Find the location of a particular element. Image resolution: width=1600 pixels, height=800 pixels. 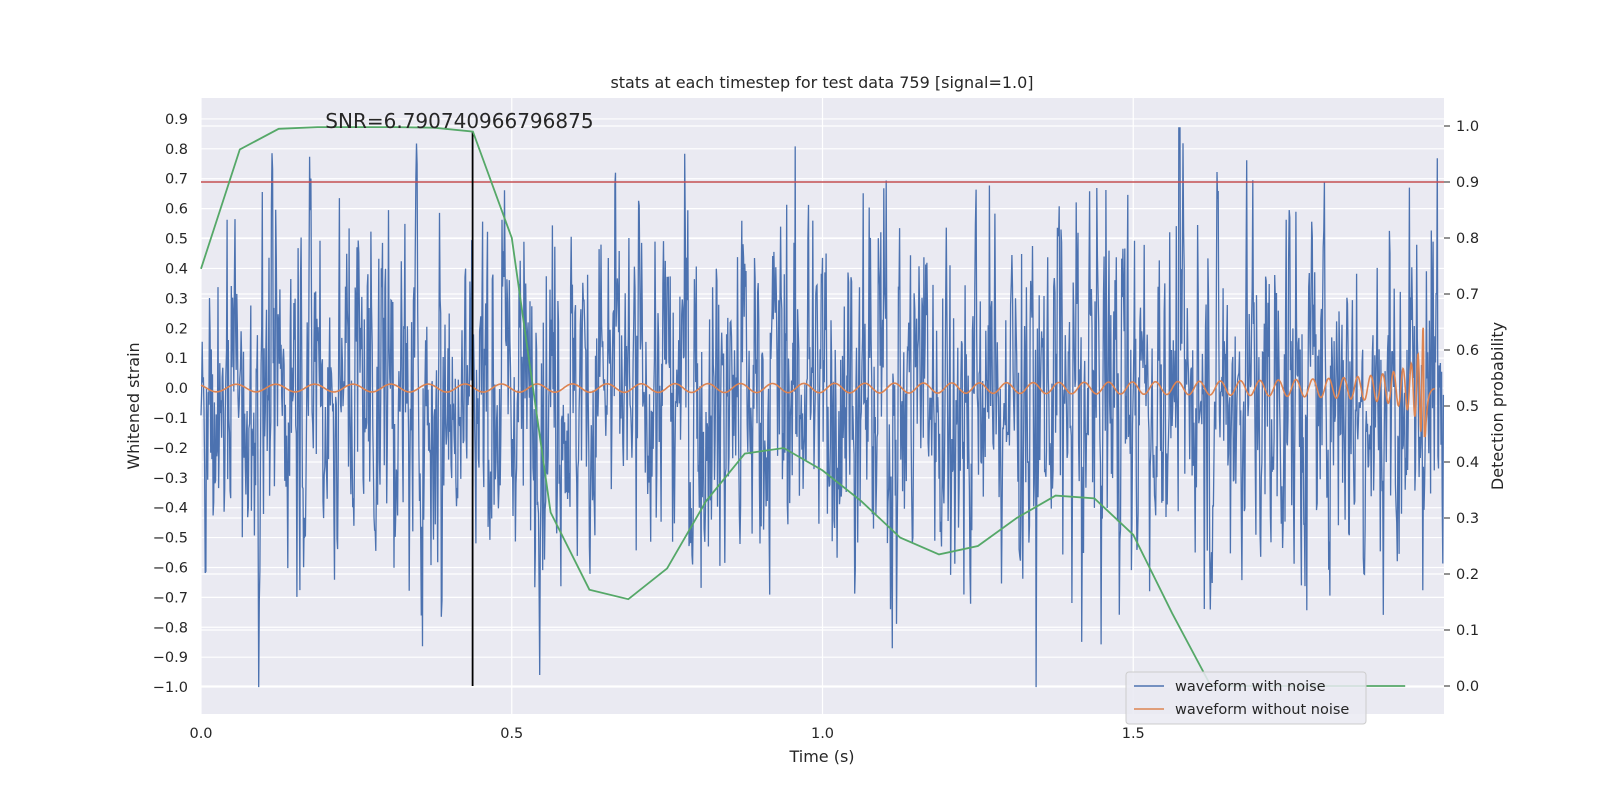

series-waveform-without-noise is located at coordinates (817, 382).